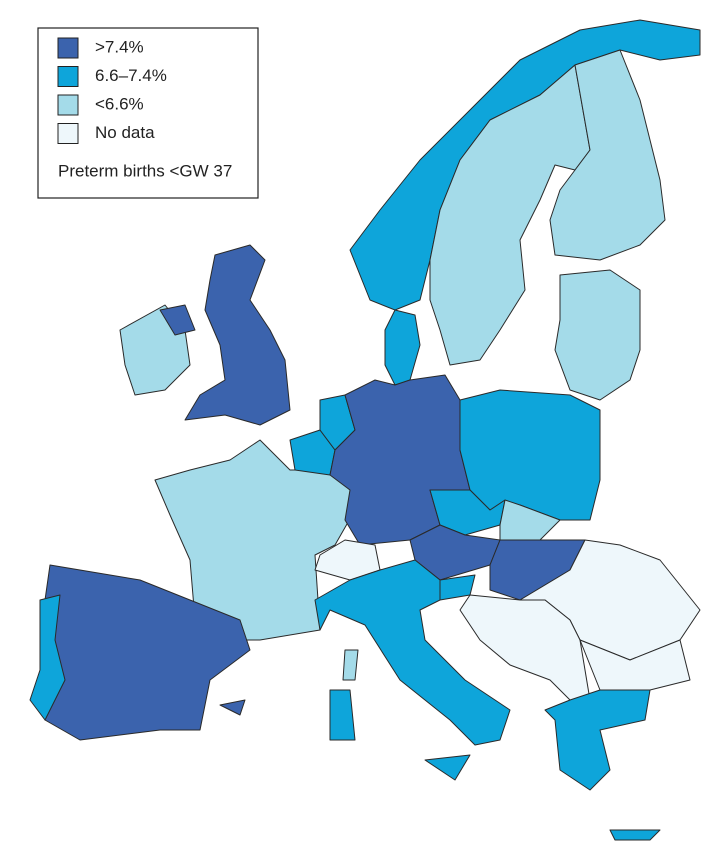  I want to click on portugal, so click(47, 657).